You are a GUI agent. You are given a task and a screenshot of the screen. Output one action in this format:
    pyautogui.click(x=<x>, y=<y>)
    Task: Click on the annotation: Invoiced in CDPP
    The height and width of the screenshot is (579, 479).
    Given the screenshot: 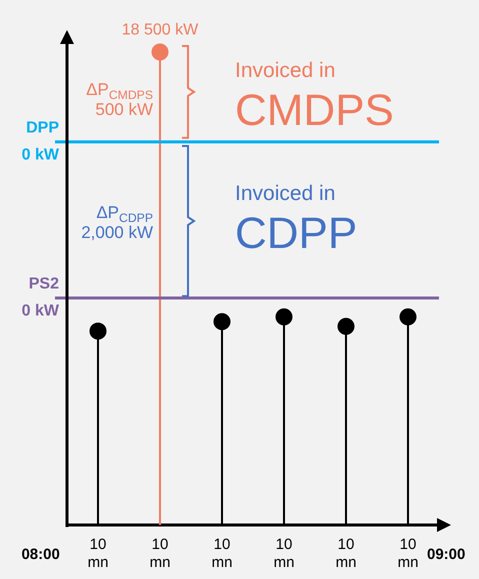 What is the action you would take?
    pyautogui.click(x=296, y=220)
    